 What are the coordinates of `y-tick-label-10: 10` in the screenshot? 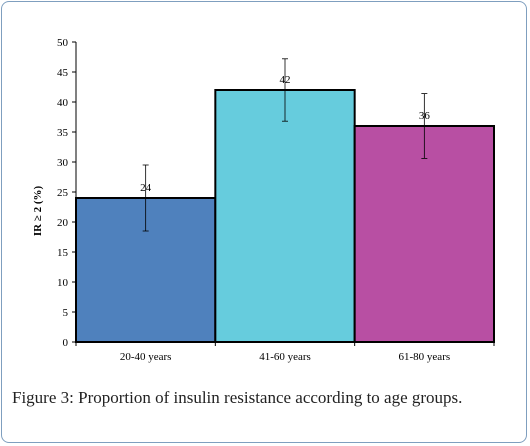 It's located at (63, 283).